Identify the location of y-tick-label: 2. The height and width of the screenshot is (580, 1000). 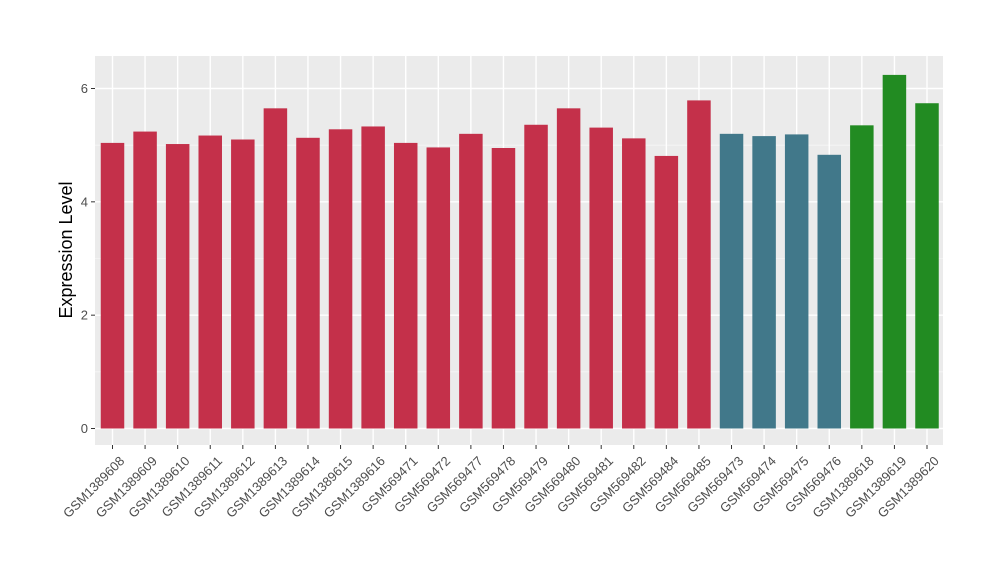
(84, 315).